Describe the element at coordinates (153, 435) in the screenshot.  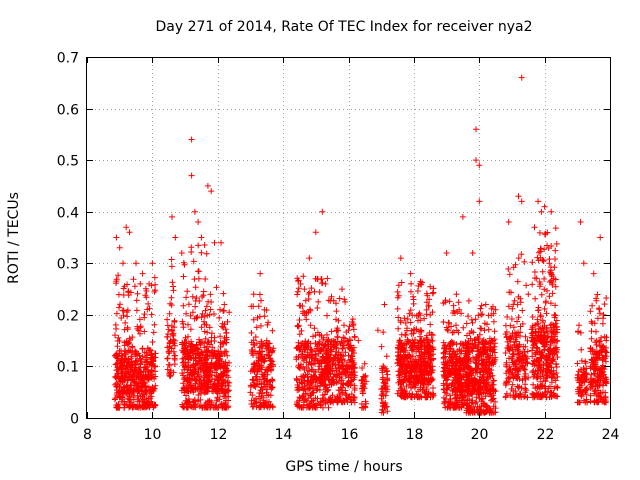
I see `x-tick-label: 10` at that location.